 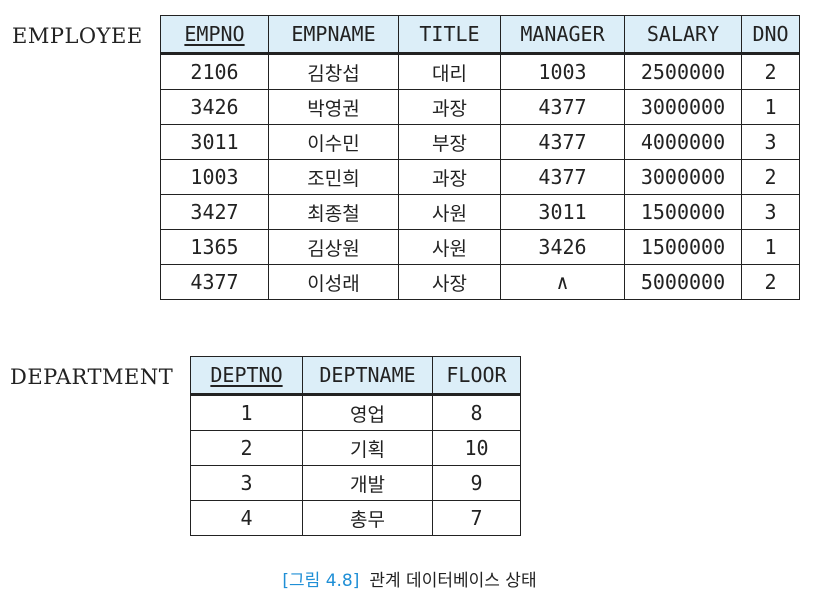 I want to click on employee-col-salary: SALARY, so click(x=683, y=35).